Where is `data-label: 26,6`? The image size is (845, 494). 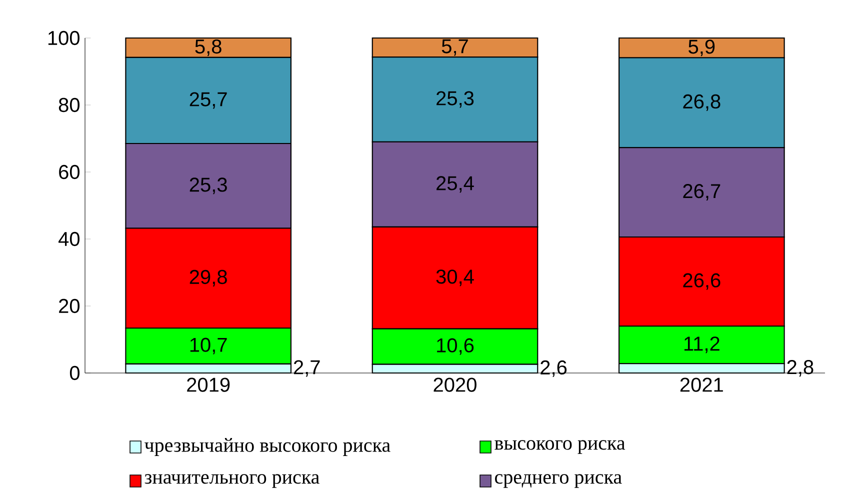 data-label: 26,6 is located at coordinates (701, 281).